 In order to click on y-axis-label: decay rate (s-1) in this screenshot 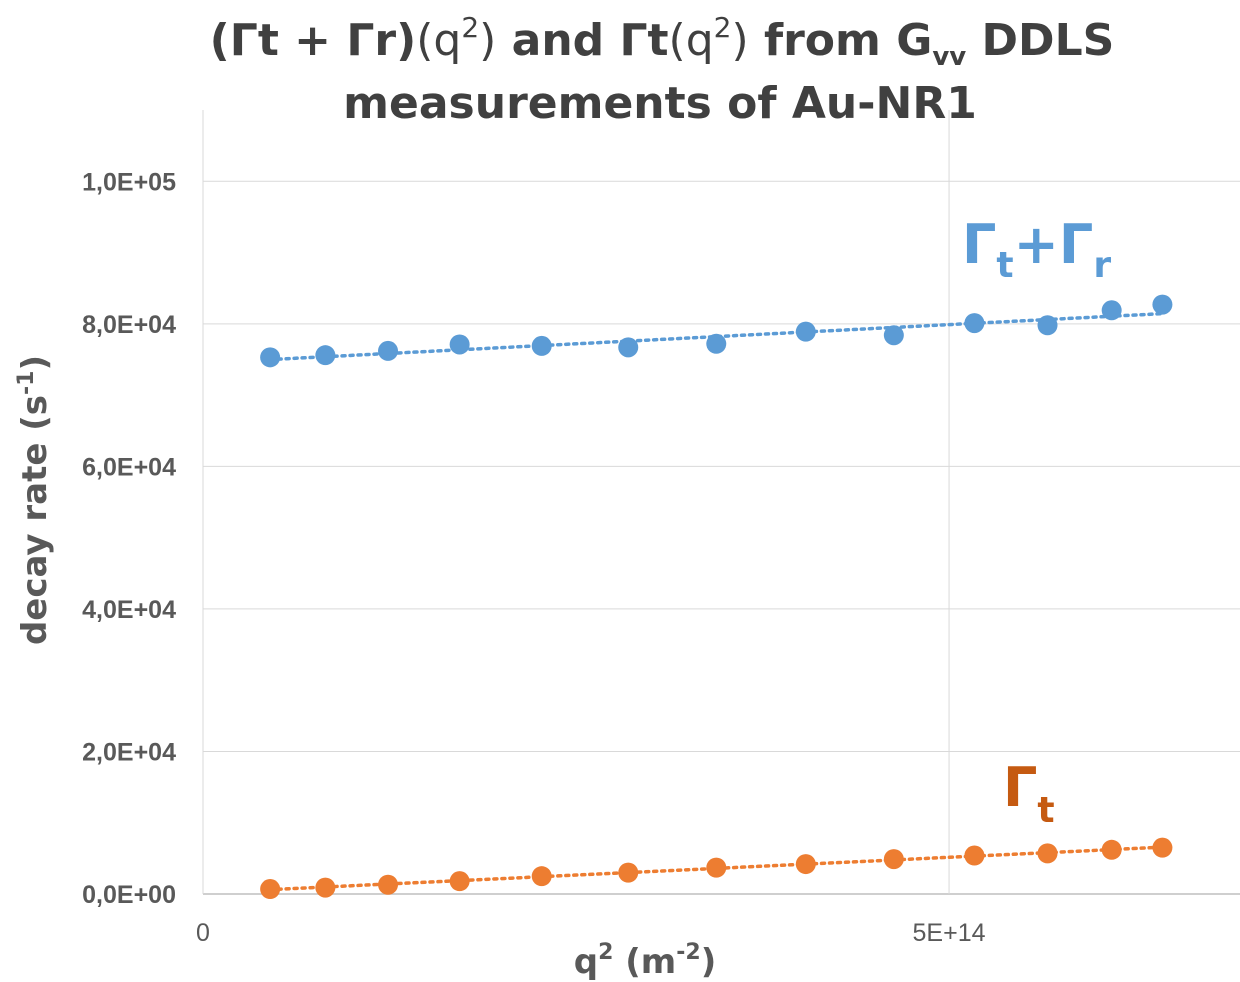, I will do `click(34, 500)`.